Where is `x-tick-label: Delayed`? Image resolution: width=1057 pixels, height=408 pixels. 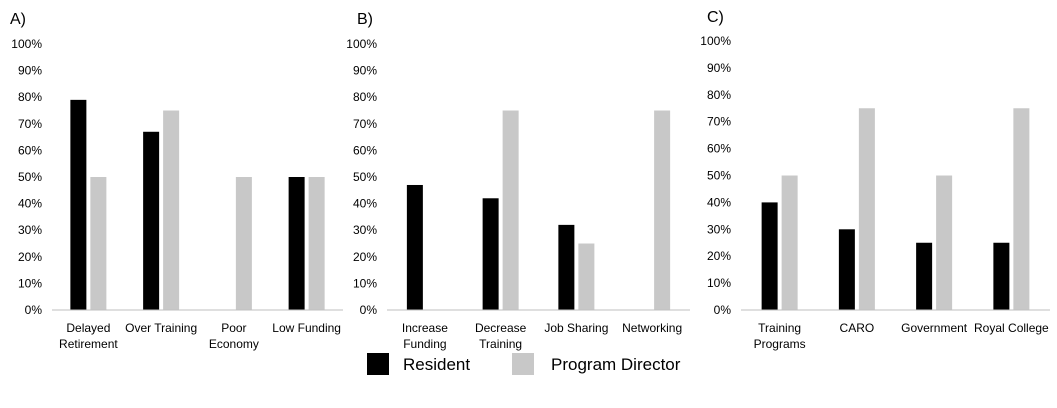
x-tick-label: Delayed is located at coordinates (88, 328).